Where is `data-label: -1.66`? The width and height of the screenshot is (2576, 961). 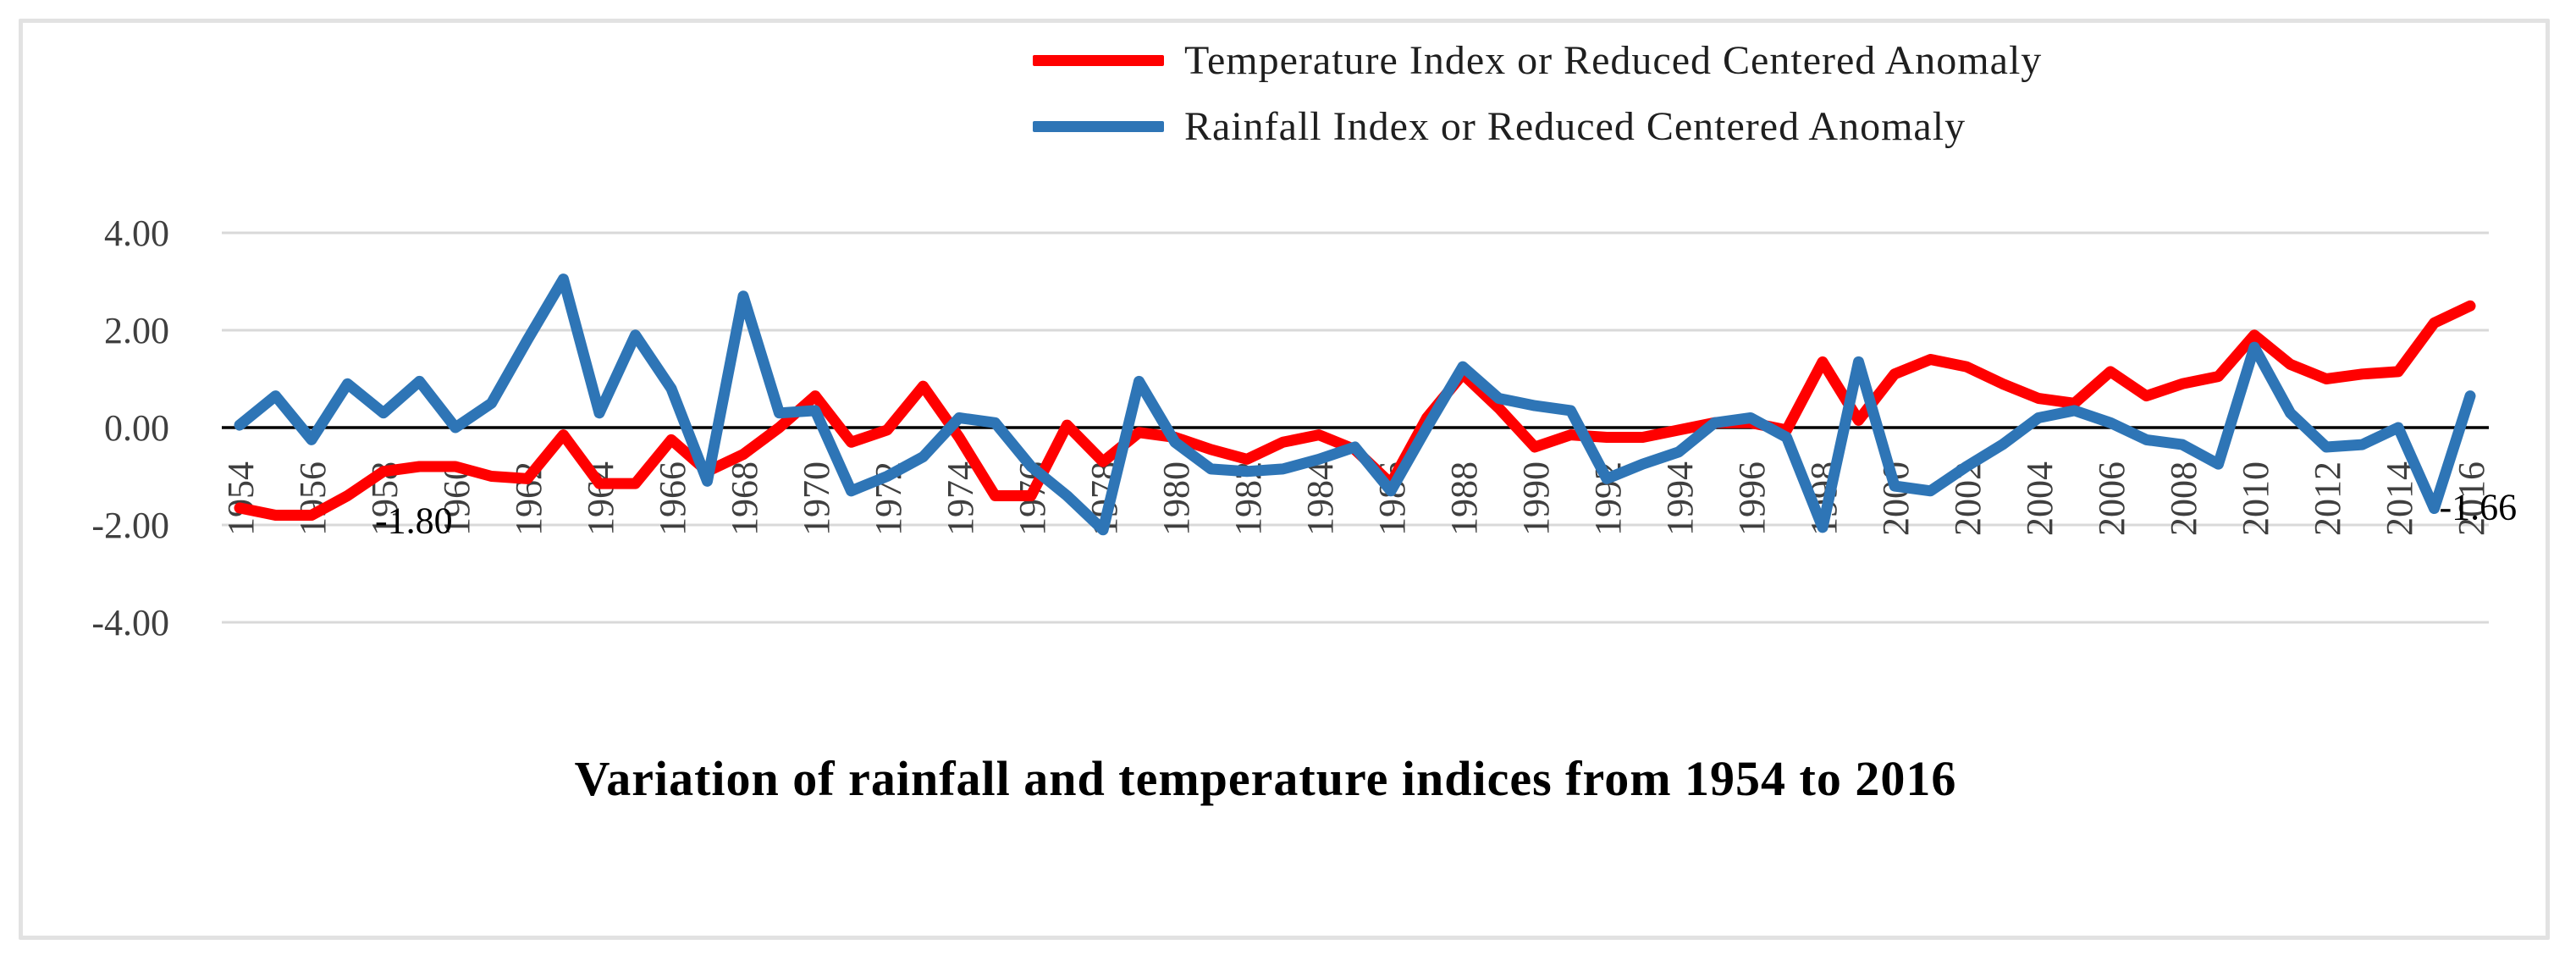 data-label: -1.66 is located at coordinates (2479, 507).